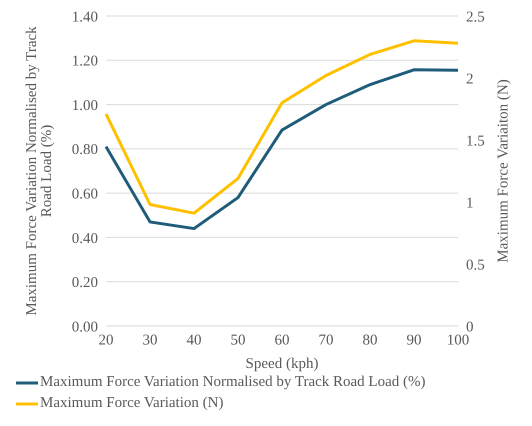 This screenshot has width=532, height=426. I want to click on x-tick-label: 70, so click(326, 340).